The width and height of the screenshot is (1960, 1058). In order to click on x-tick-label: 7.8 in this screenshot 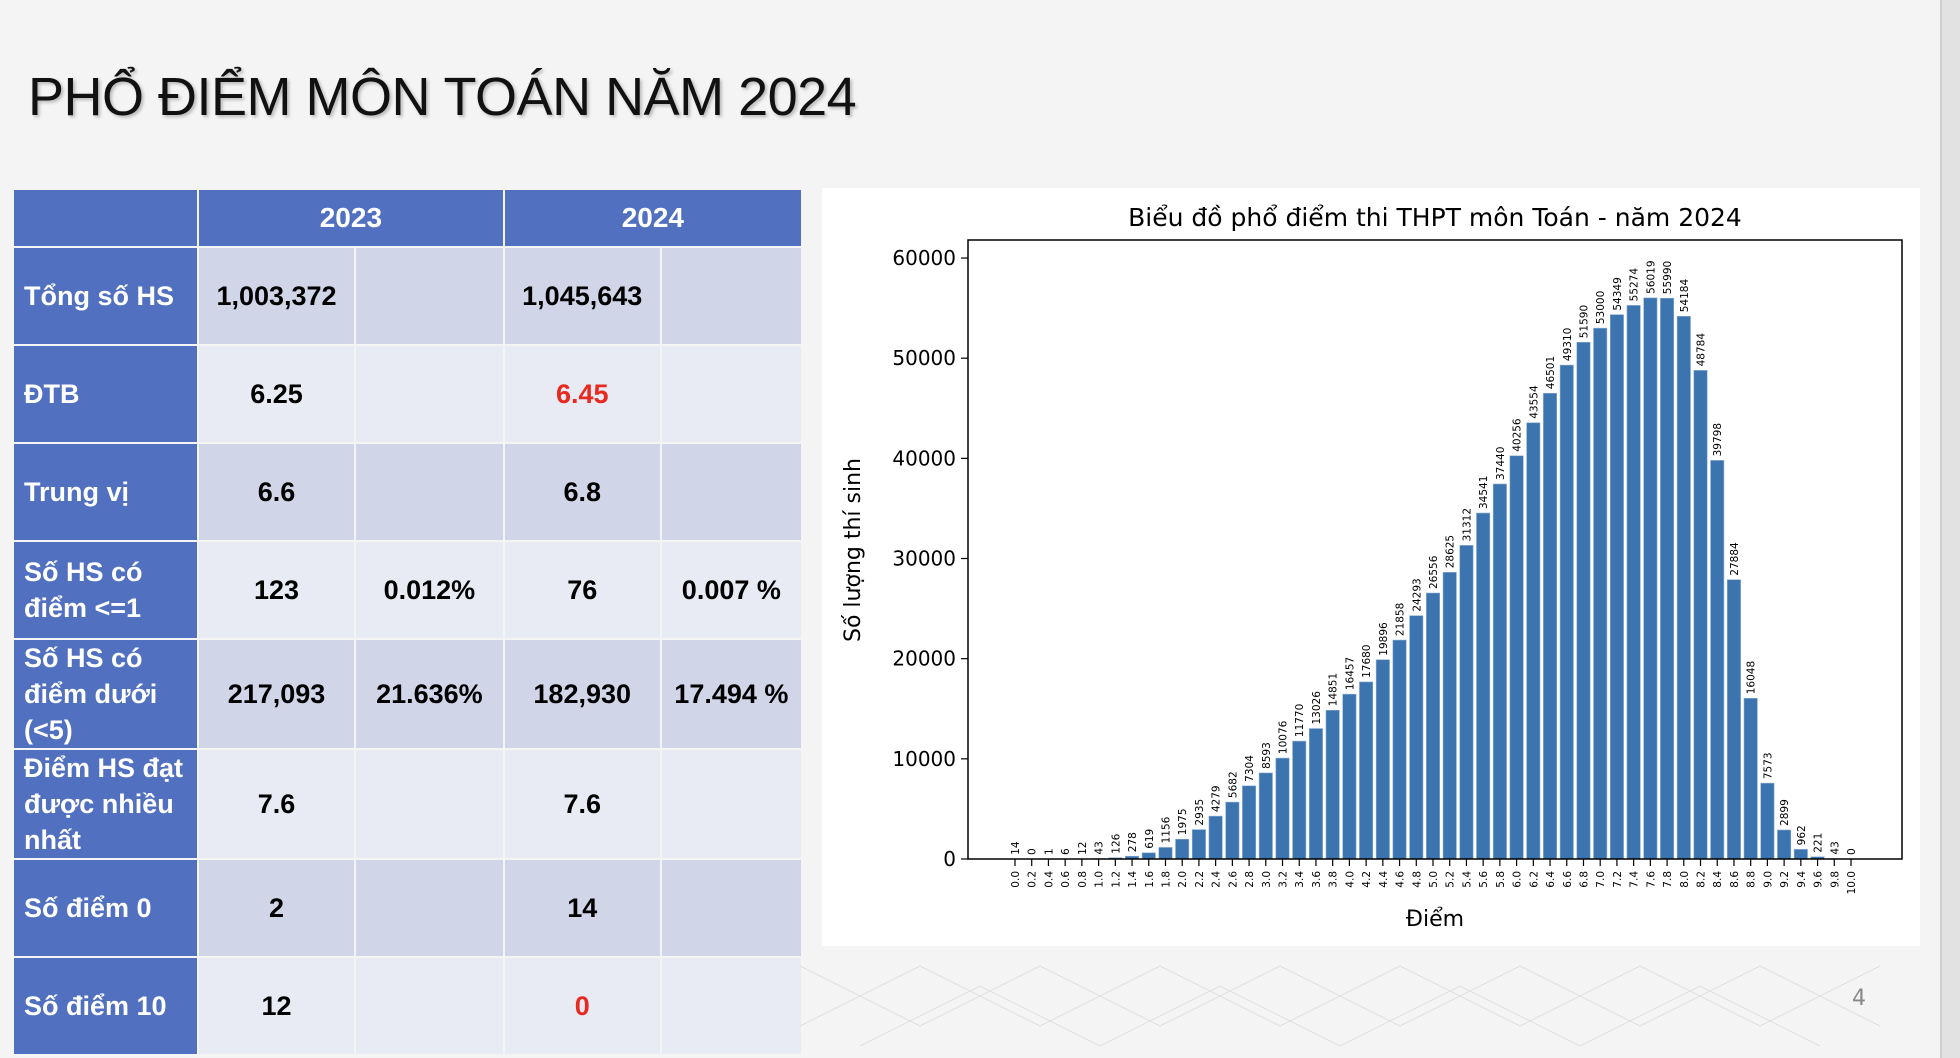, I will do `click(1668, 879)`.